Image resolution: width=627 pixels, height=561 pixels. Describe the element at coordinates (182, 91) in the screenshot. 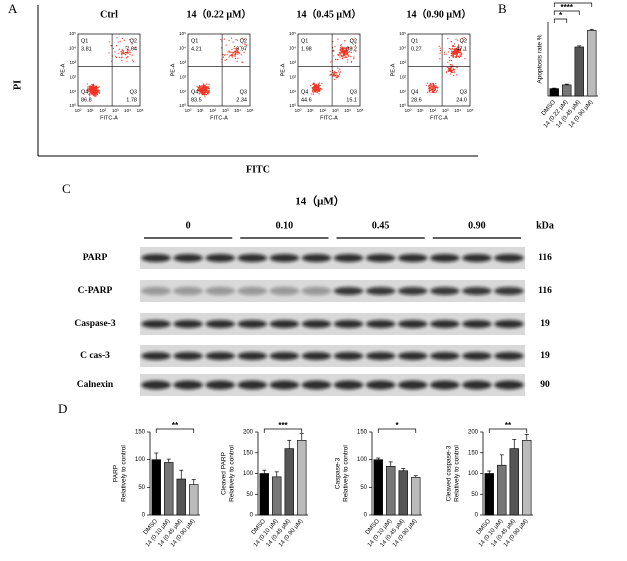

I see `y-tick-label: 10¹` at that location.